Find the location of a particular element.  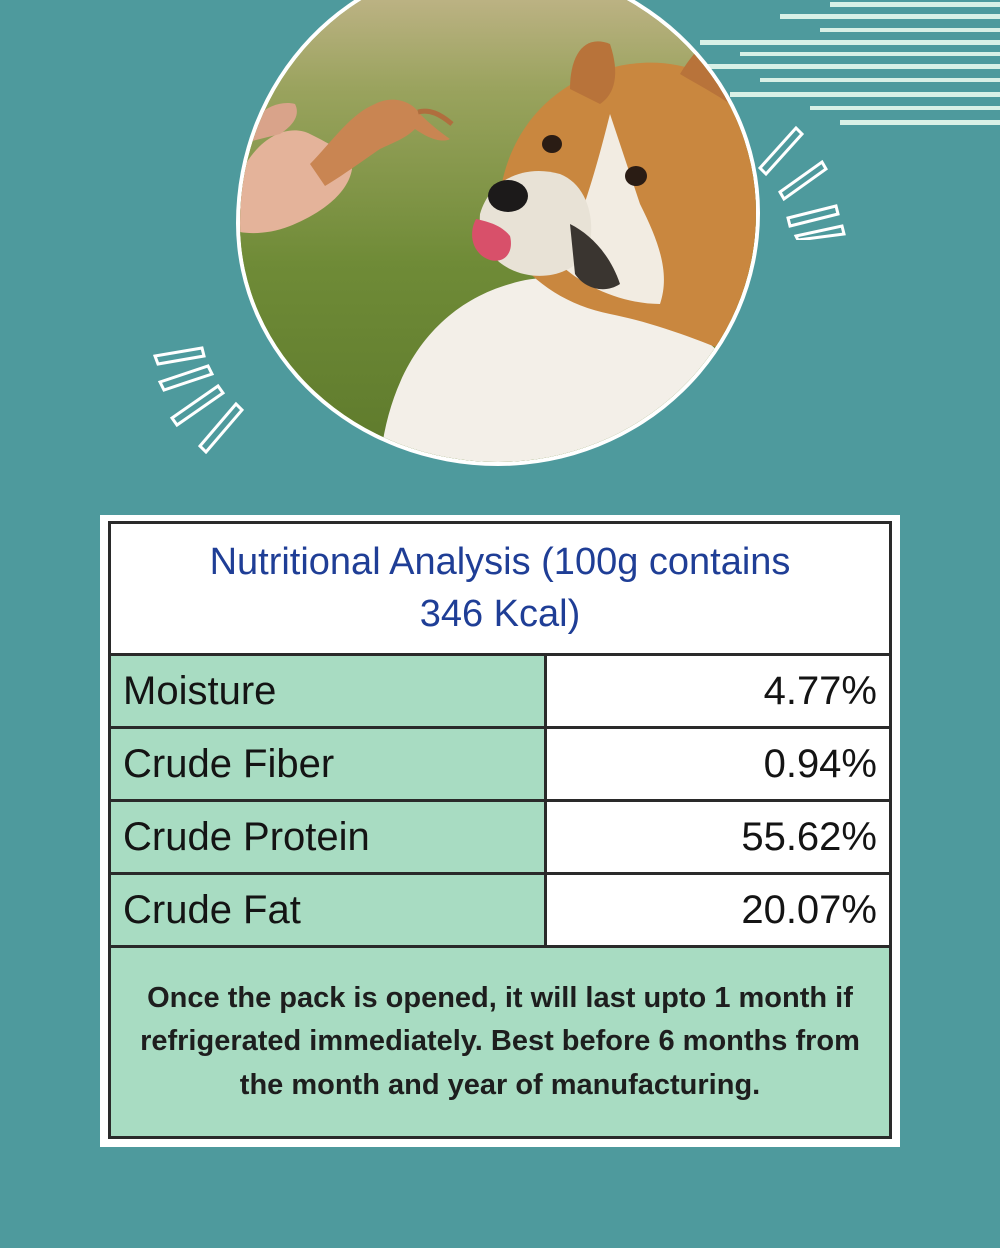

nutrient-label: Crude Fiber is located at coordinates (329, 764).